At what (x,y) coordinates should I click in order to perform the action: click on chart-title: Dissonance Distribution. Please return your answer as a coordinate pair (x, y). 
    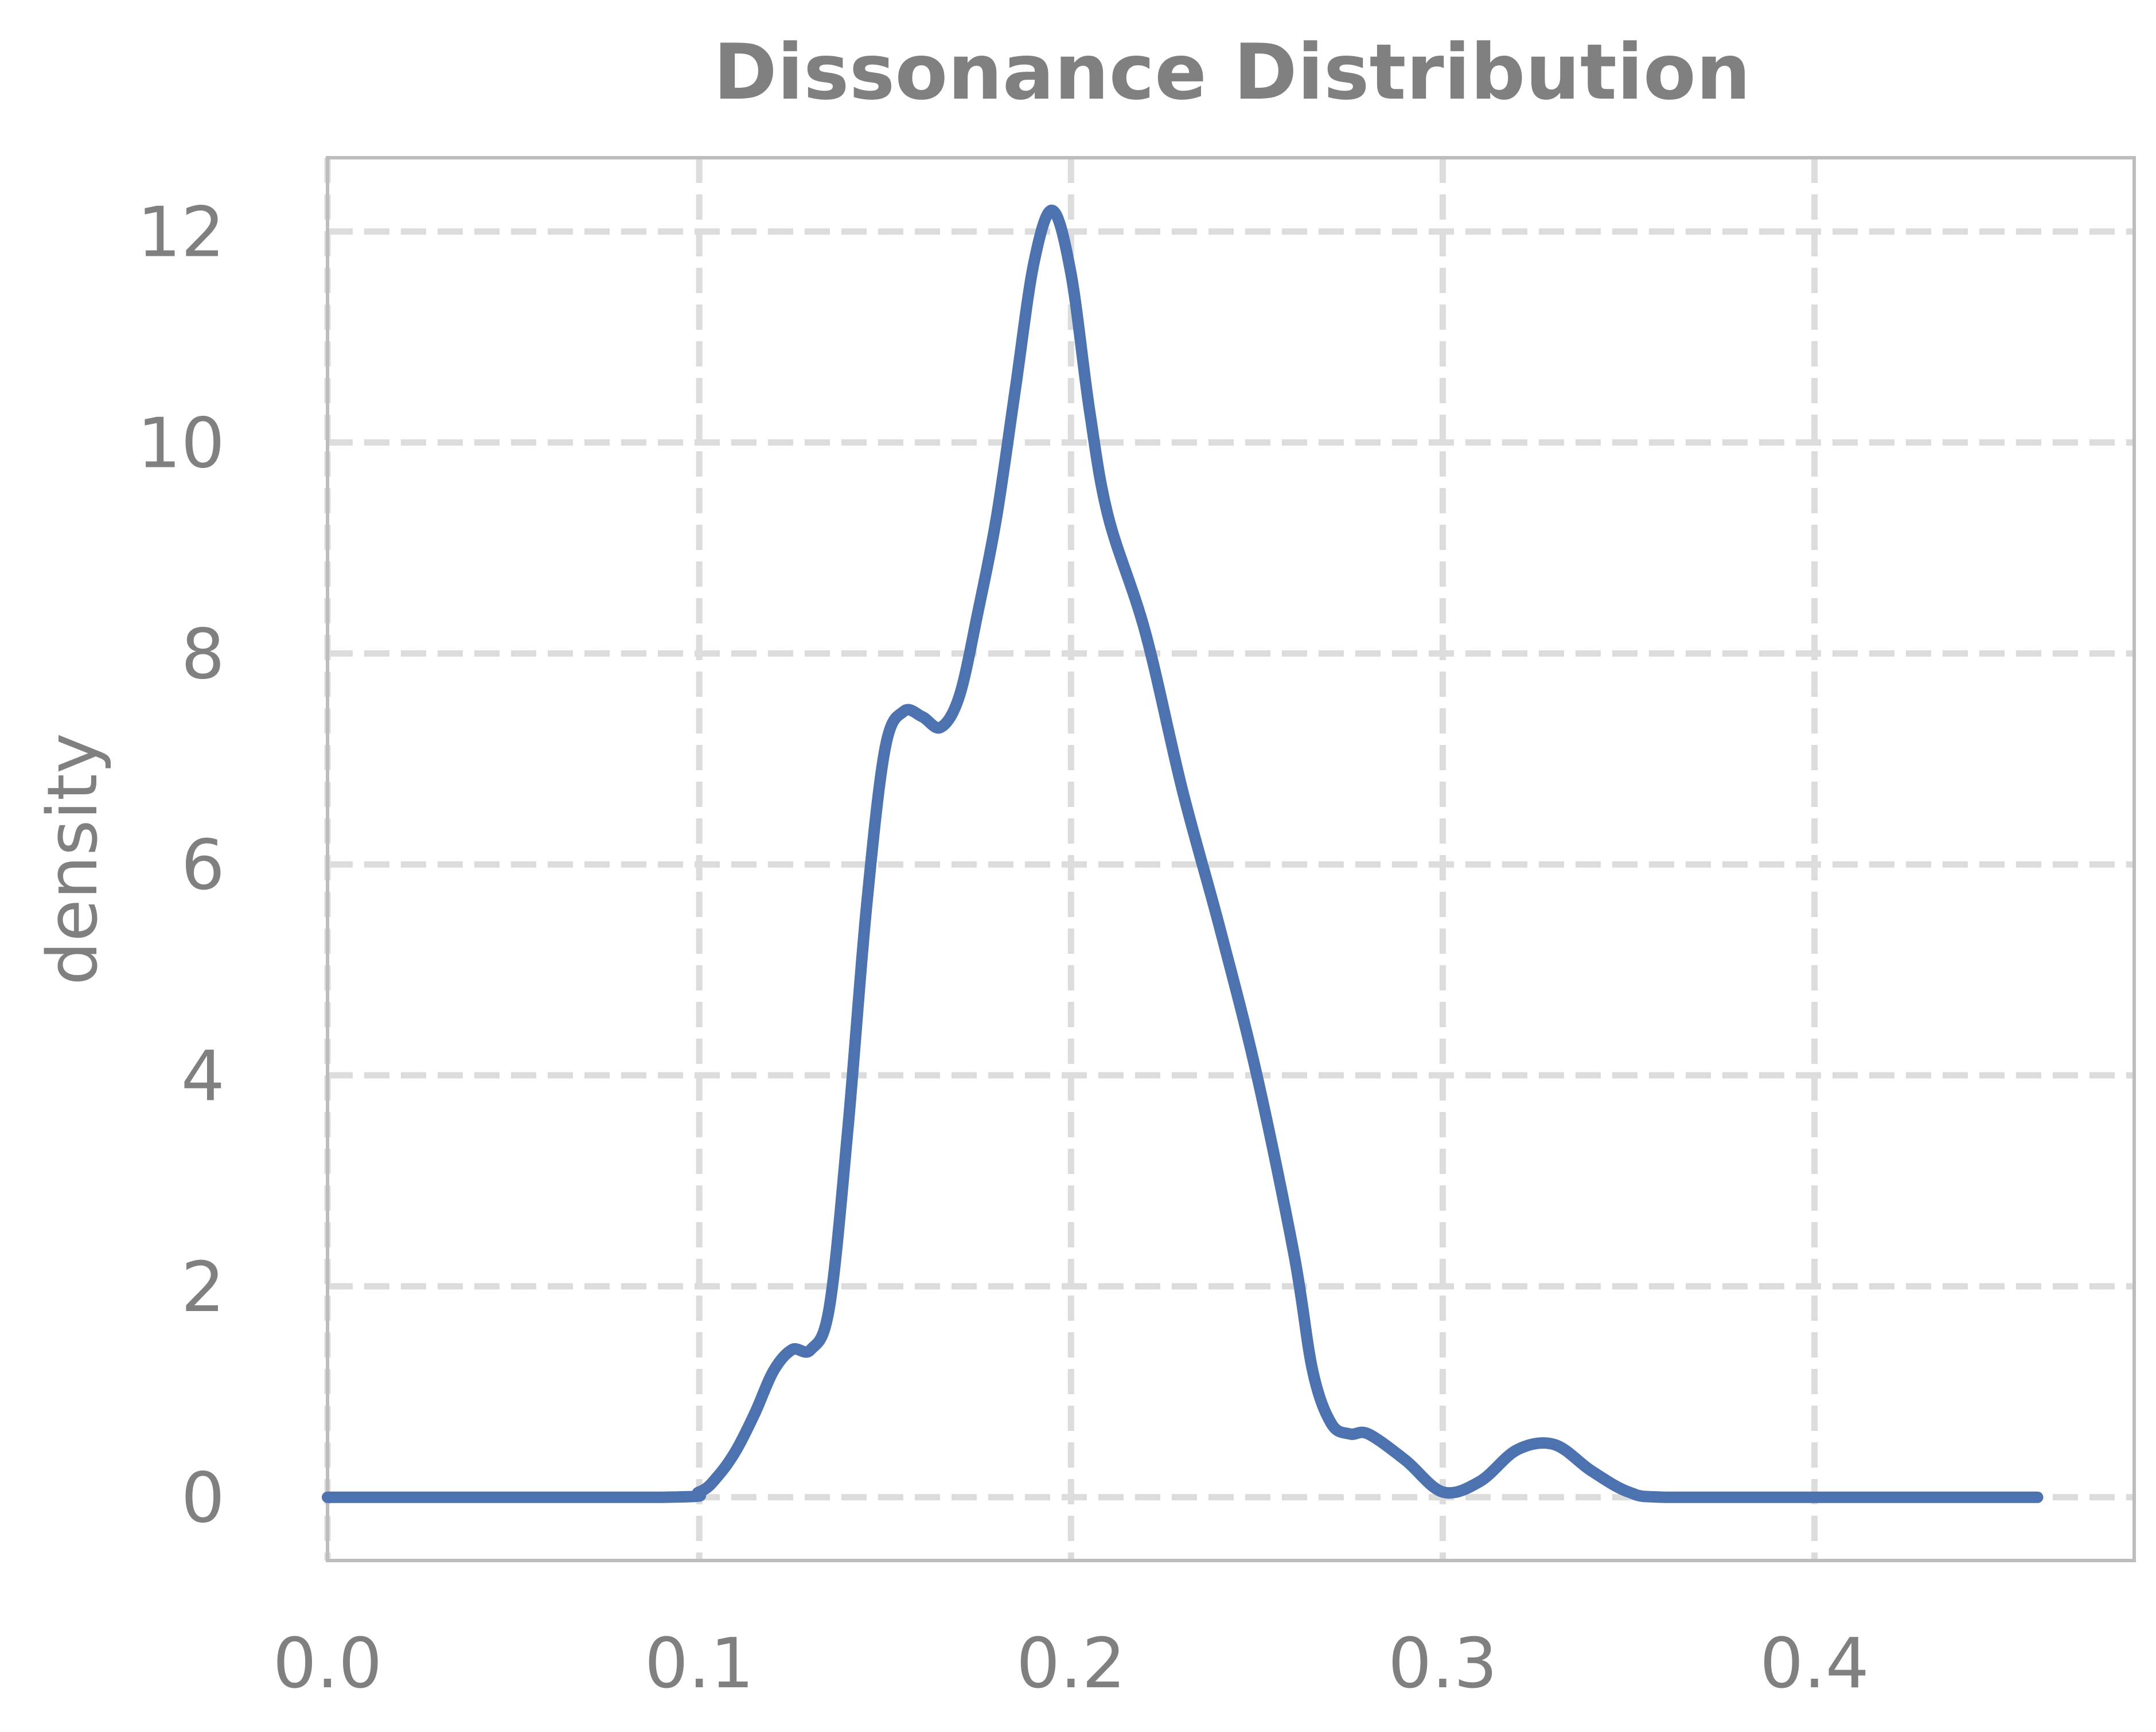
    Looking at the image, I should click on (1232, 72).